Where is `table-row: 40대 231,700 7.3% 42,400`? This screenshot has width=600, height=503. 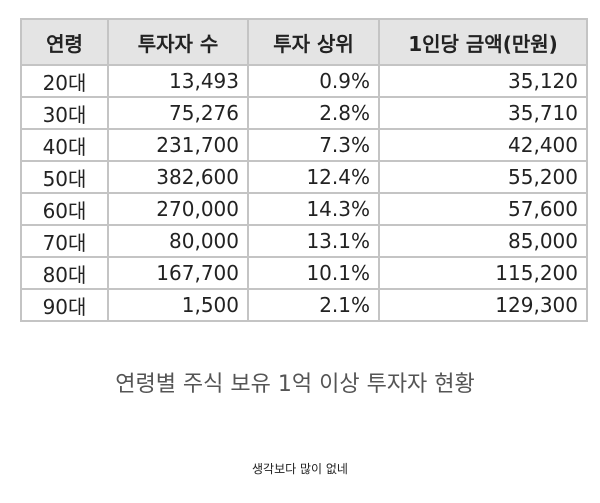 table-row: 40대 231,700 7.3% 42,400 is located at coordinates (304, 145).